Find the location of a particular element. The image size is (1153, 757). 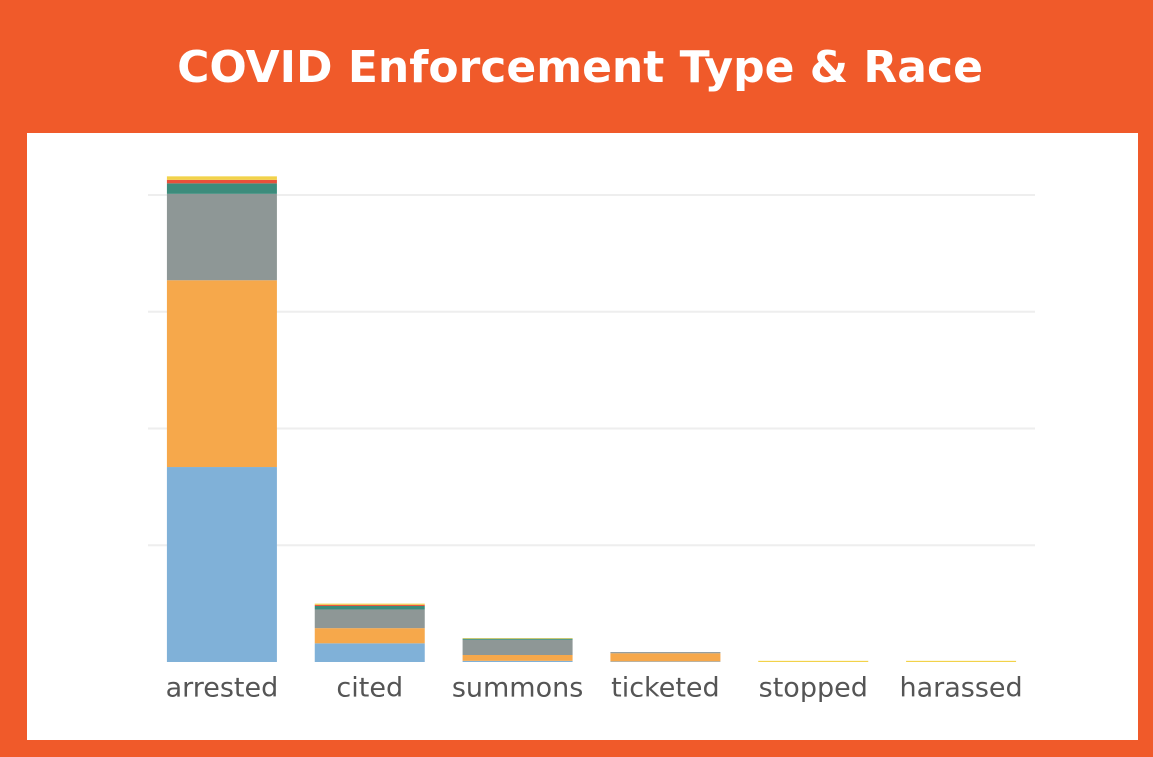

x-tick-label: harassed is located at coordinates (960, 688).